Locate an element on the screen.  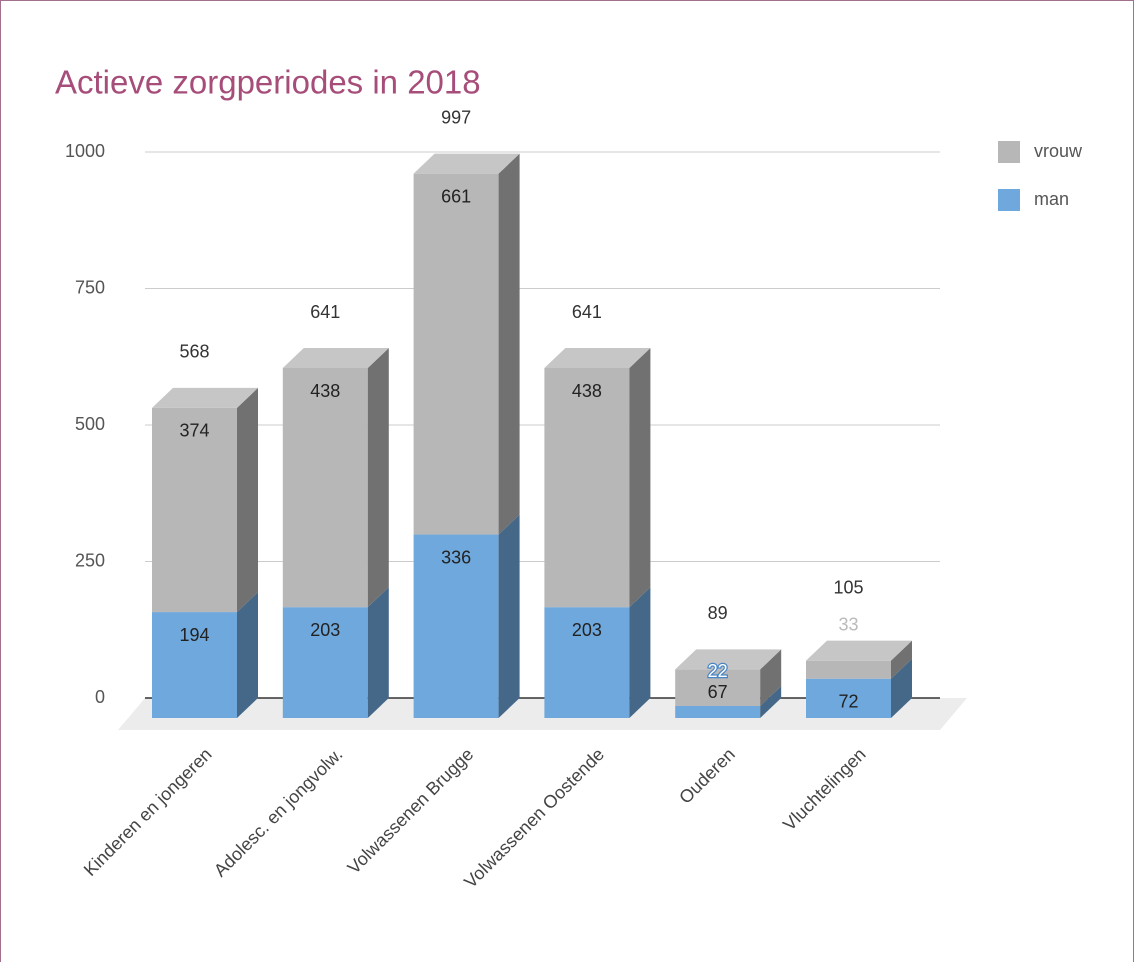
total-label: 89 is located at coordinates (718, 613).